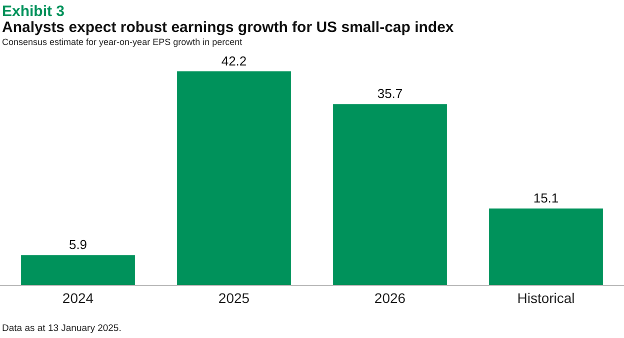 The image size is (624, 338). Describe the element at coordinates (390, 298) in the screenshot. I see `x-tick-label: 2026` at that location.